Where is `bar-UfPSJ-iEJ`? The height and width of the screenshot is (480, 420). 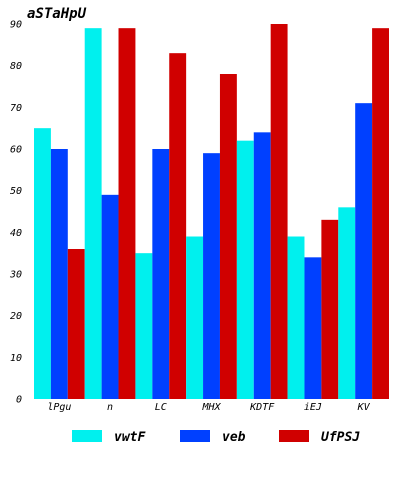
bar-UfPSJ-iEJ is located at coordinates (330, 309).